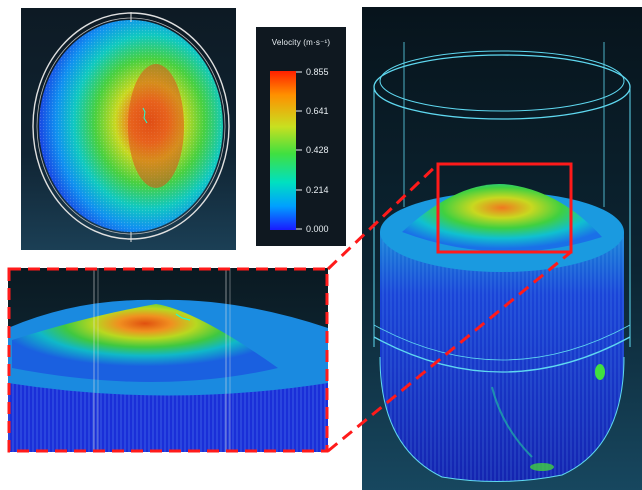  Describe the element at coordinates (286, 150) in the screenshot. I see `legend-colorbar` at that location.